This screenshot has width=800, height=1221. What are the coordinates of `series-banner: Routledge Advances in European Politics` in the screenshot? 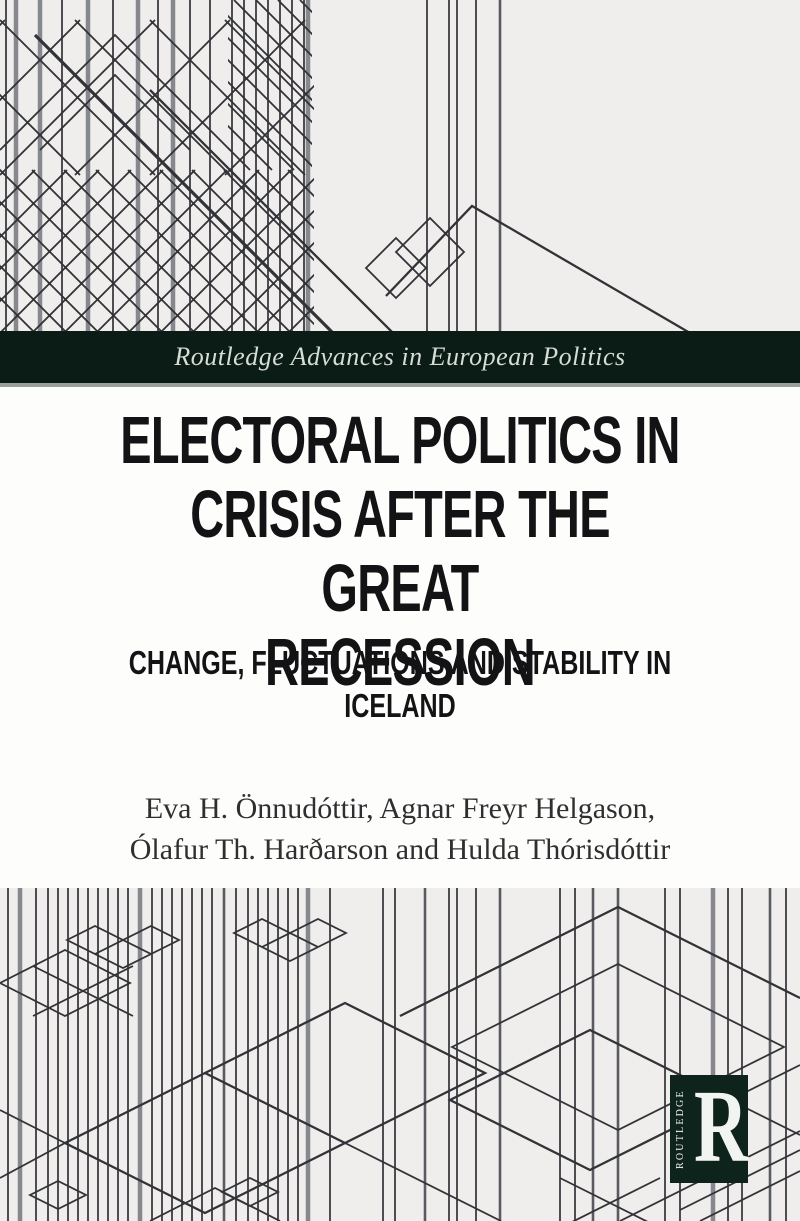 It's located at (400, 359).